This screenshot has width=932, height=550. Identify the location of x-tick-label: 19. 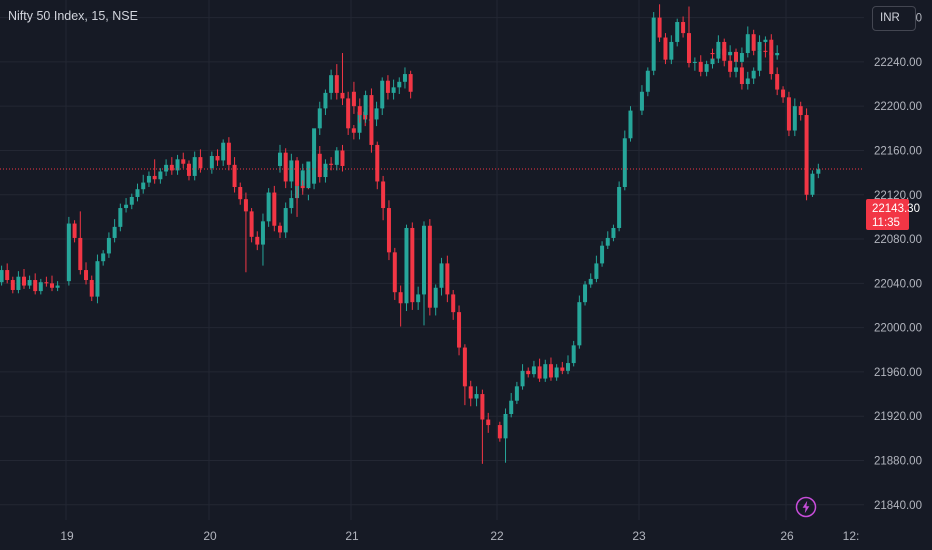
(67, 536).